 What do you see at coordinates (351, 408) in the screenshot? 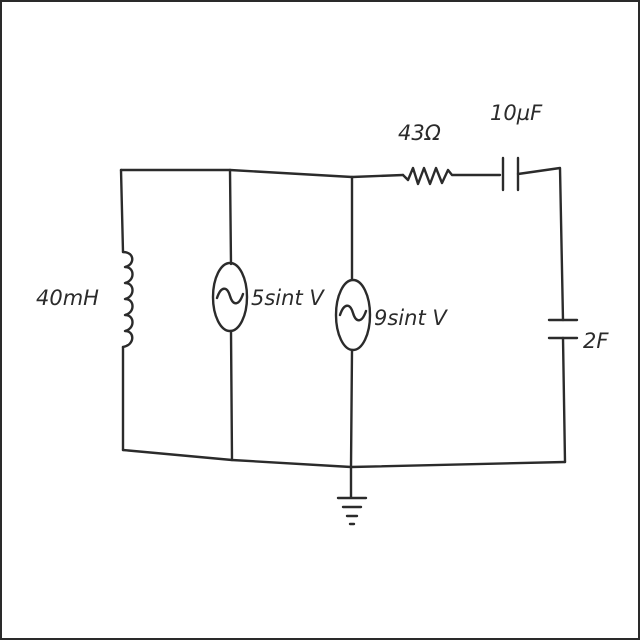
I see `source2-bottom-wire` at bounding box center [351, 408].